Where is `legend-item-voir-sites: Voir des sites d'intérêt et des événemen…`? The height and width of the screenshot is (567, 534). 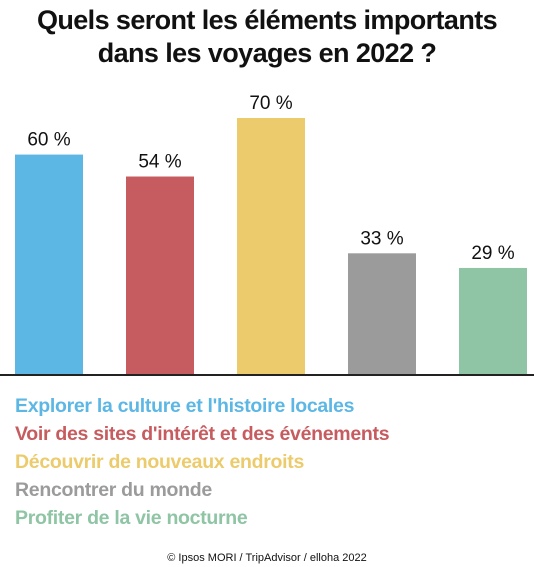 legend-item-voir-sites: Voir des sites d'intérêt et des événemen… is located at coordinates (202, 434).